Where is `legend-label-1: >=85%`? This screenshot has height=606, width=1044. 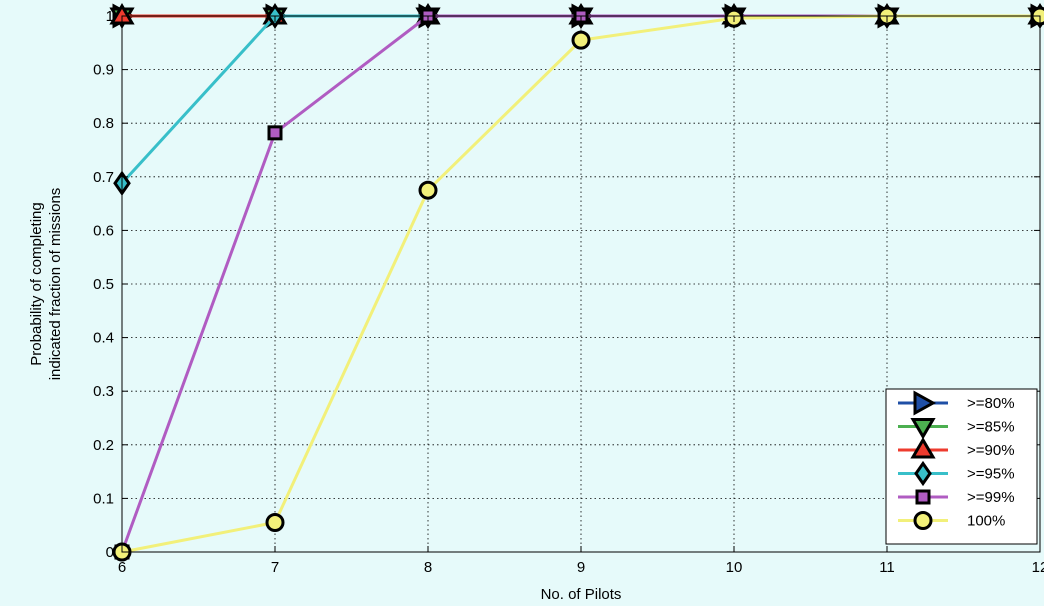
legend-label-1: >=85% is located at coordinates (991, 427).